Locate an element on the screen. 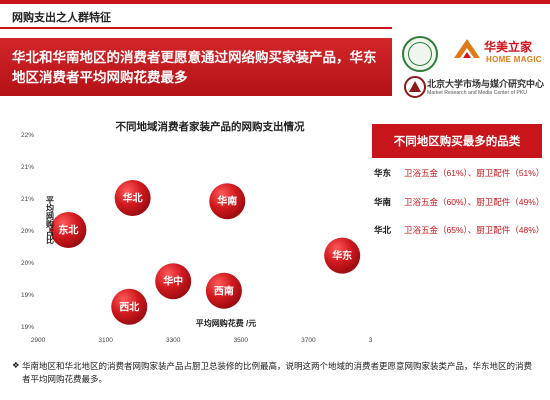  bubble-point: 华北 is located at coordinates (132, 198).